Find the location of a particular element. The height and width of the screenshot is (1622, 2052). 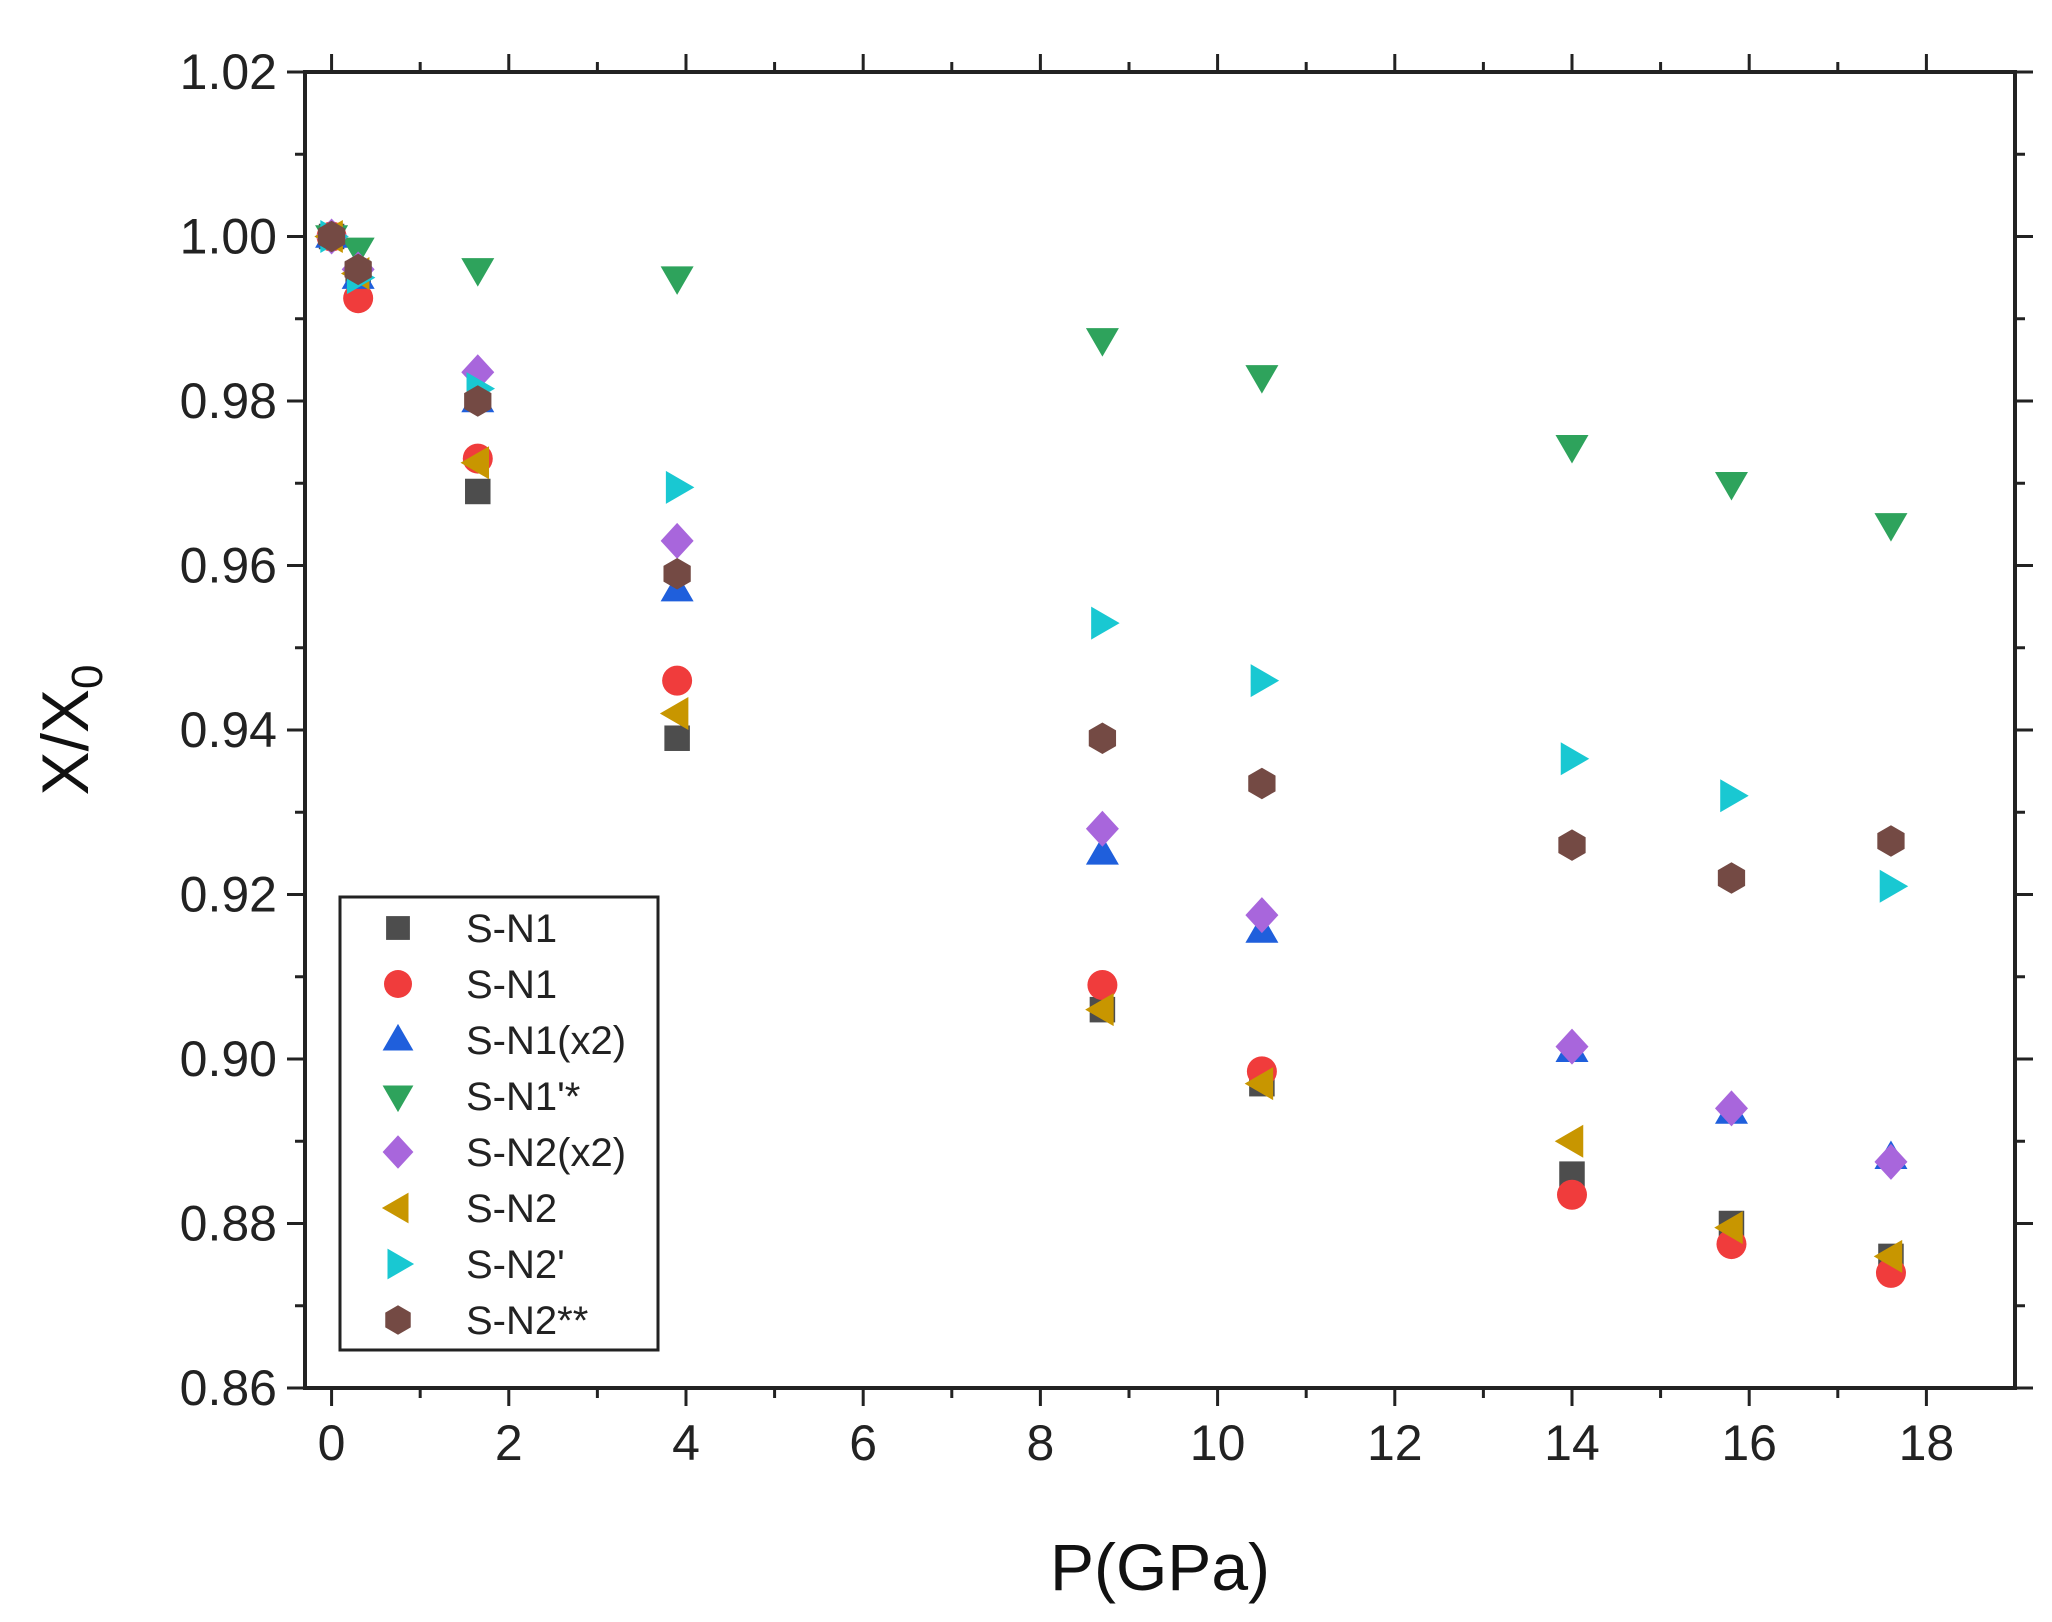

x-tick-label: 16 is located at coordinates (1749, 1443).